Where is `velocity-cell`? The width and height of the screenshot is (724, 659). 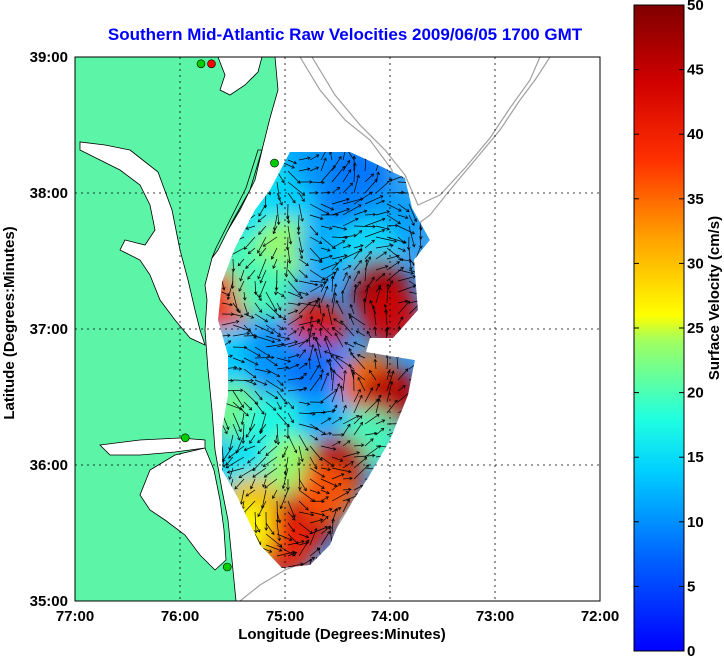 velocity-cell is located at coordinates (327, 247).